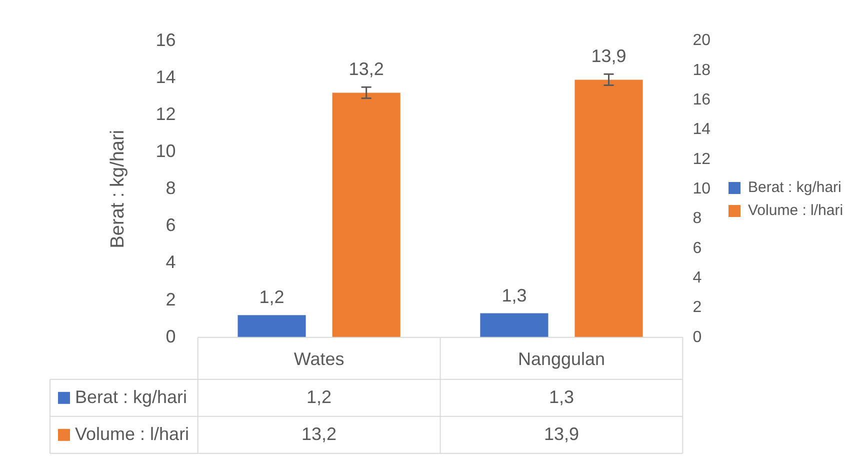 This screenshot has width=868, height=459. What do you see at coordinates (608, 56) in the screenshot?
I see `text: 13,9` at bounding box center [608, 56].